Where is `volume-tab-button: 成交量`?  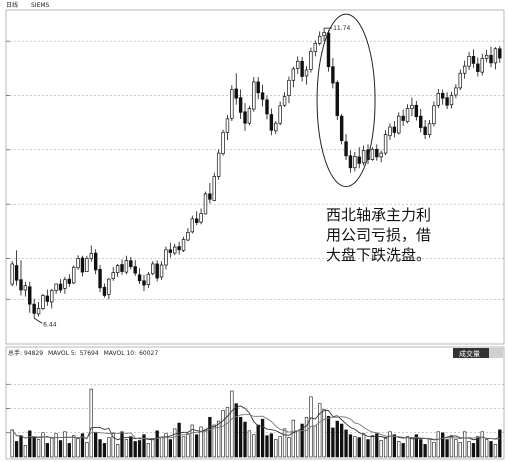
volume-tab-button: 成交量 is located at coordinates (478, 353).